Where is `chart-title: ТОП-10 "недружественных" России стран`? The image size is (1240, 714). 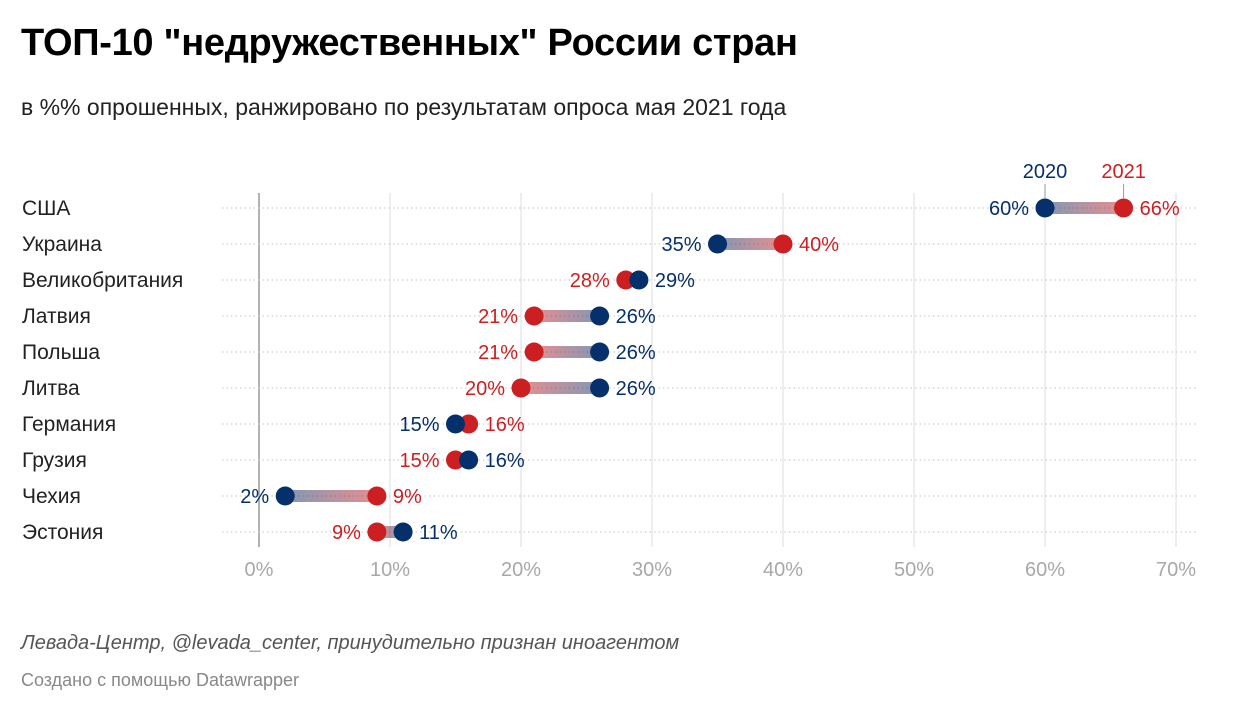 chart-title: ТОП-10 "недружественных" России стран is located at coordinates (409, 43).